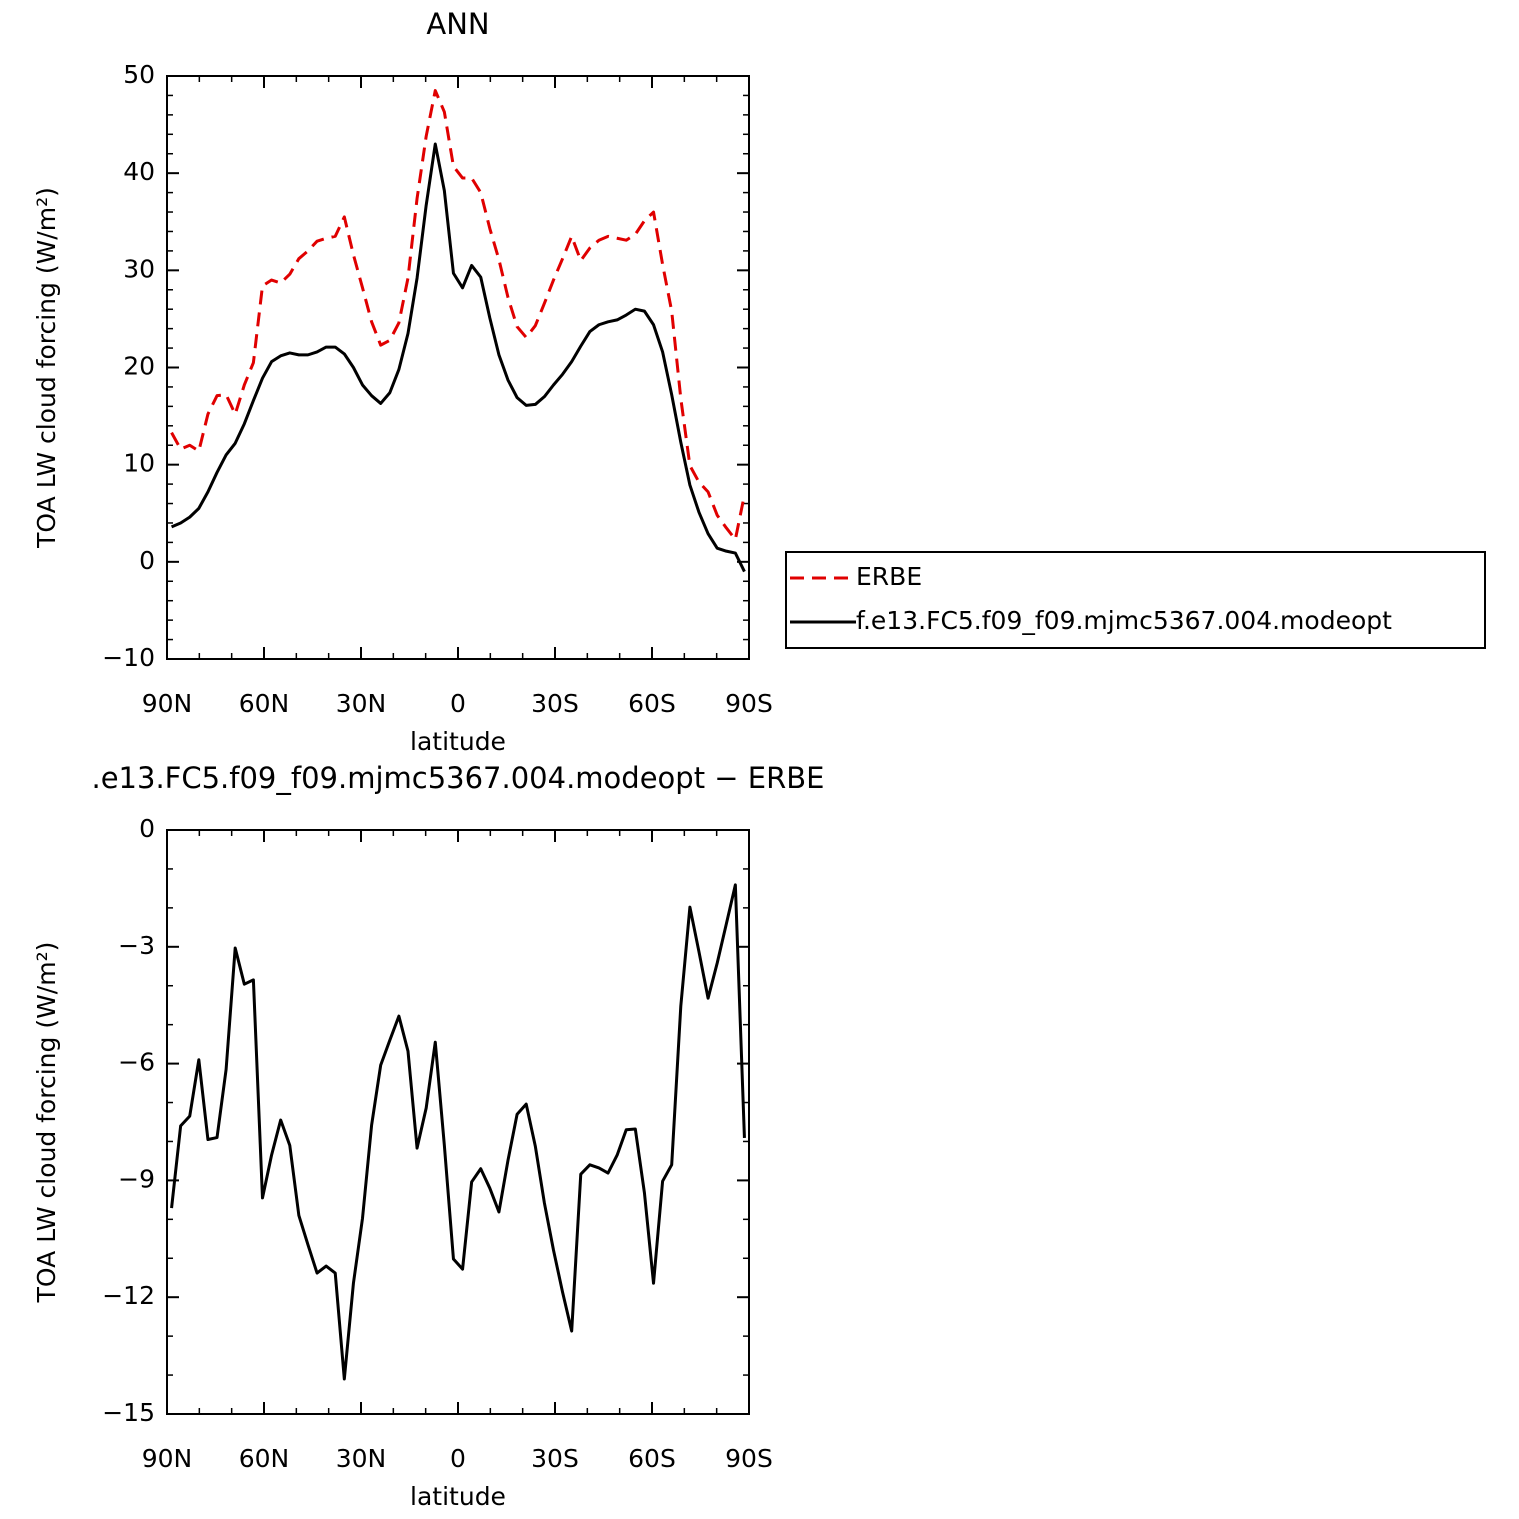 Image resolution: width=1519 pixels, height=1519 pixels. What do you see at coordinates (136, 1062) in the screenshot?
I see `y-tick-label: −6` at bounding box center [136, 1062].